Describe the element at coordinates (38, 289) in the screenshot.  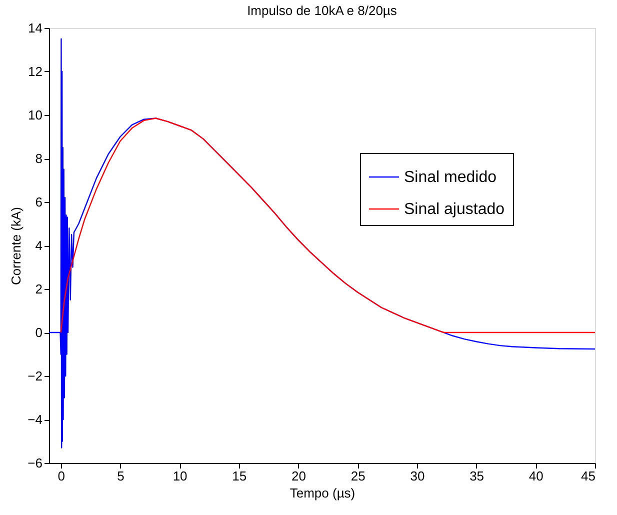
I see `y-tick-label: 2` at that location.